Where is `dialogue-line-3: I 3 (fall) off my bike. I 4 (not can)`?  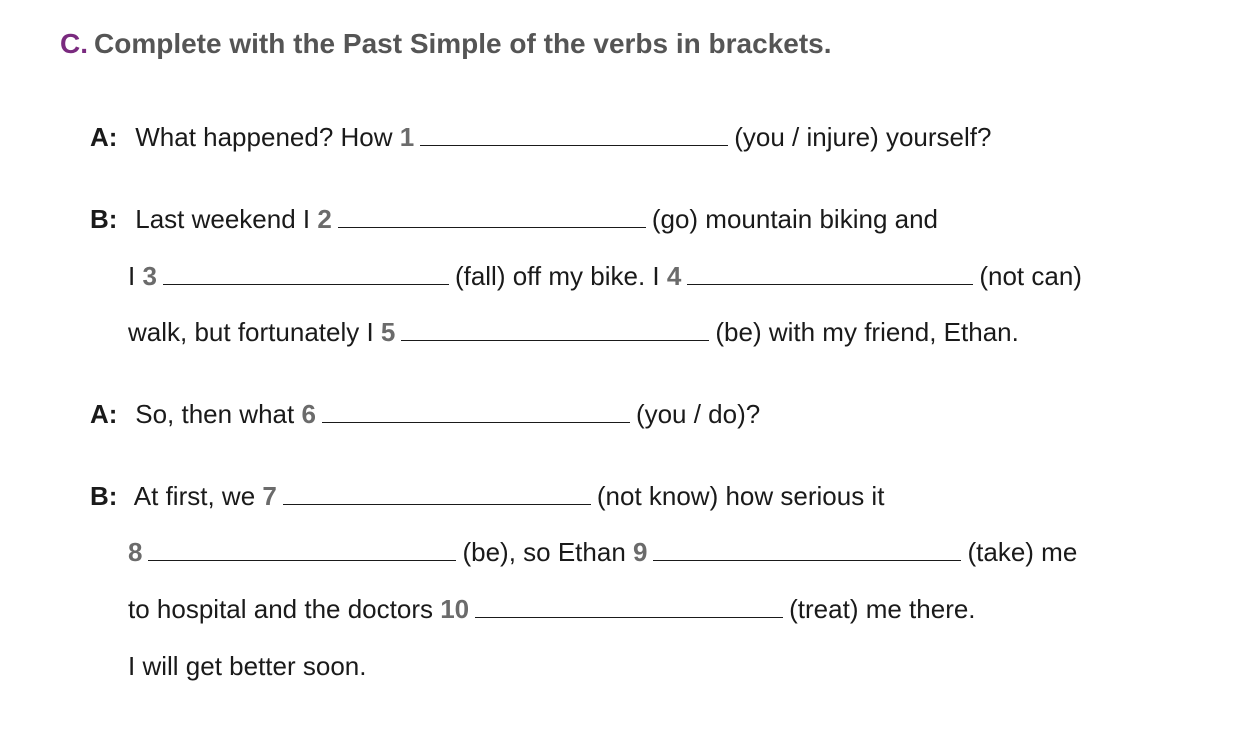
dialogue-line-3: I 3 (fall) off my bike. I 4 (not can) is located at coordinates (605, 276).